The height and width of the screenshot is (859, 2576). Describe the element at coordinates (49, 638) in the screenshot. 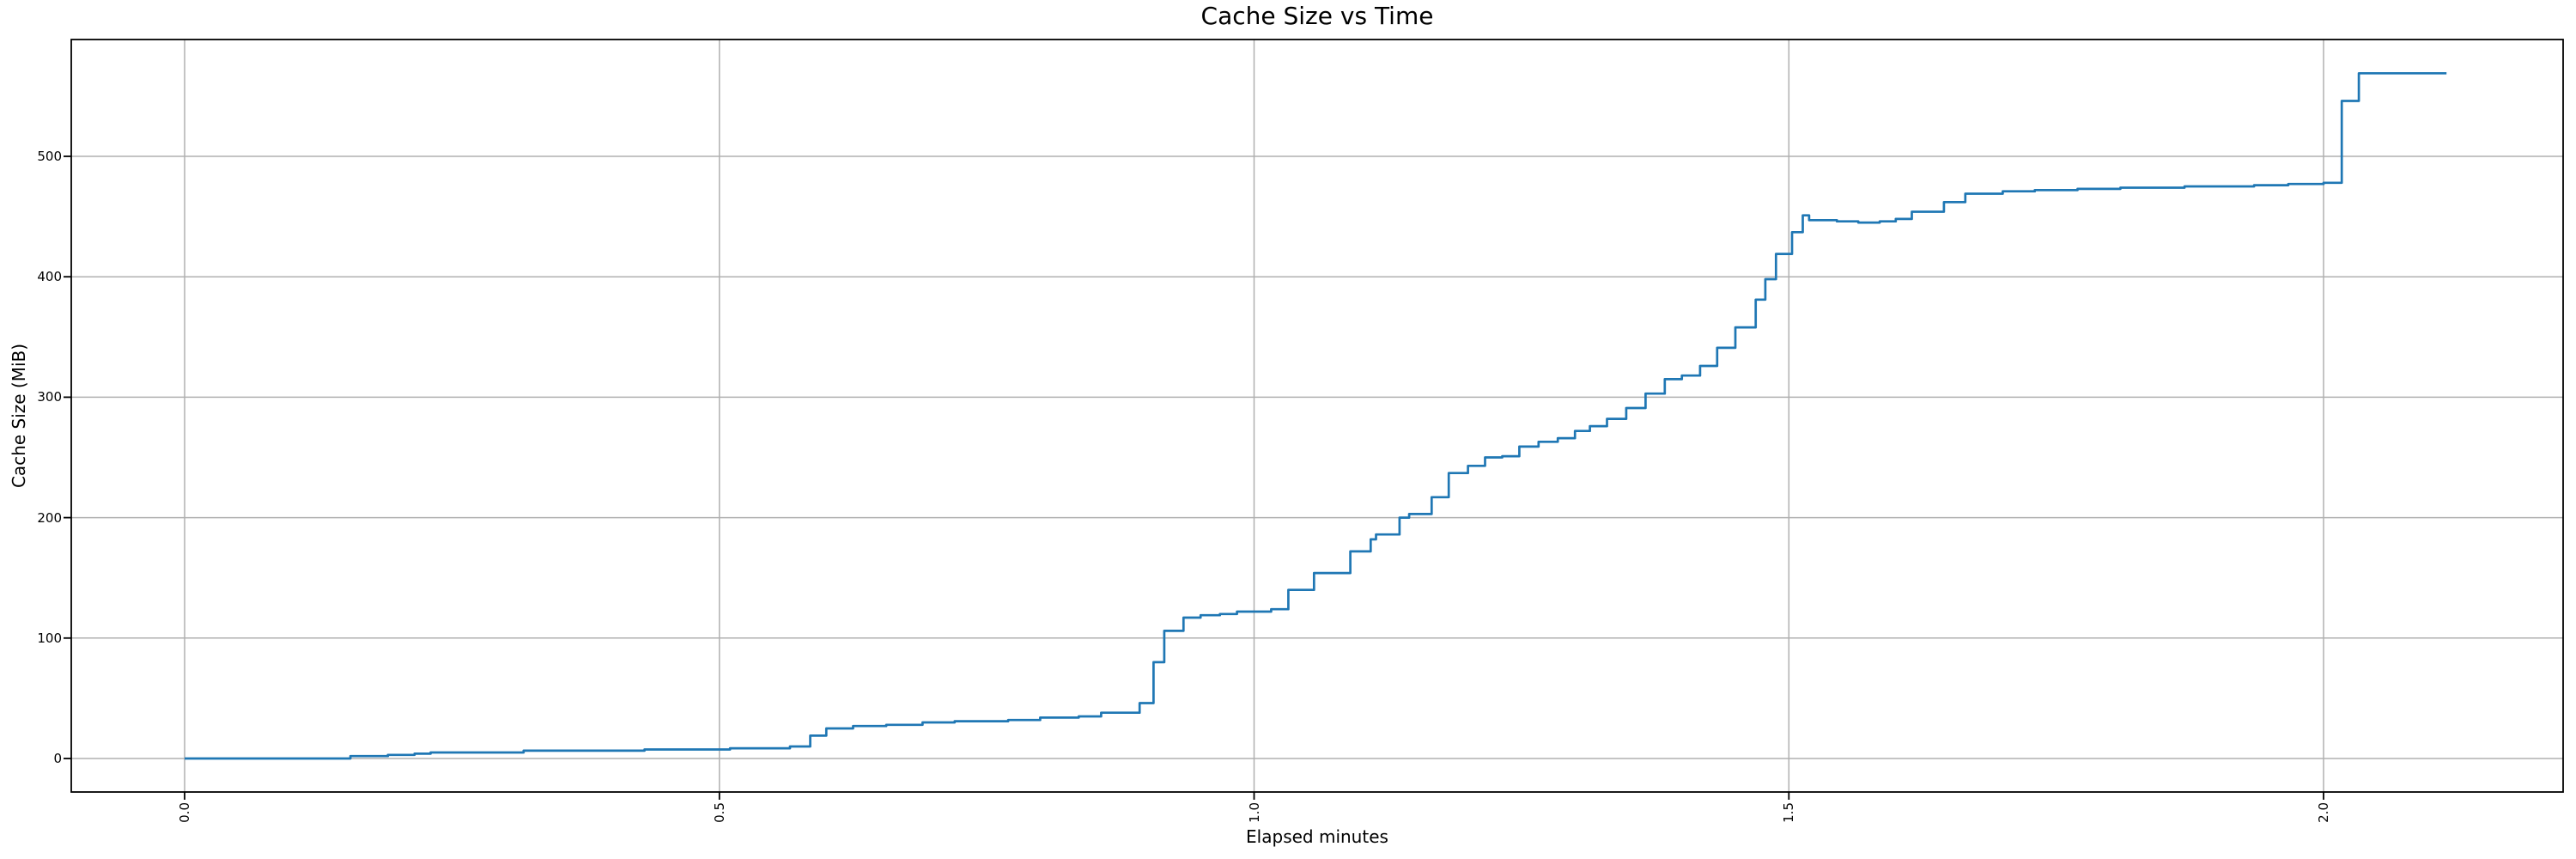

I see `y-tick-label: 100` at that location.